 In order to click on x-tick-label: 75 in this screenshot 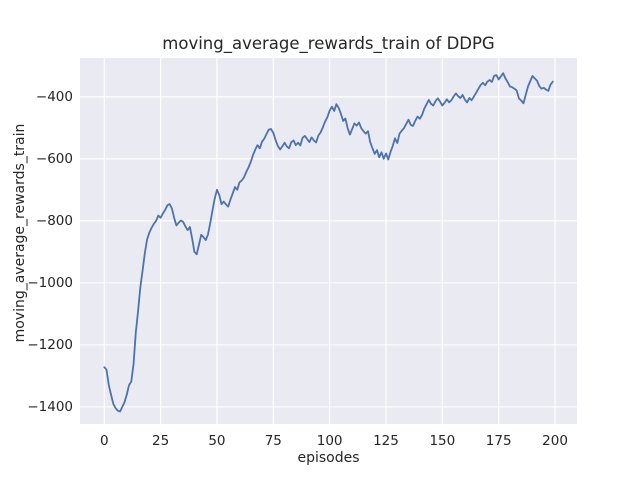, I will do `click(273, 441)`.